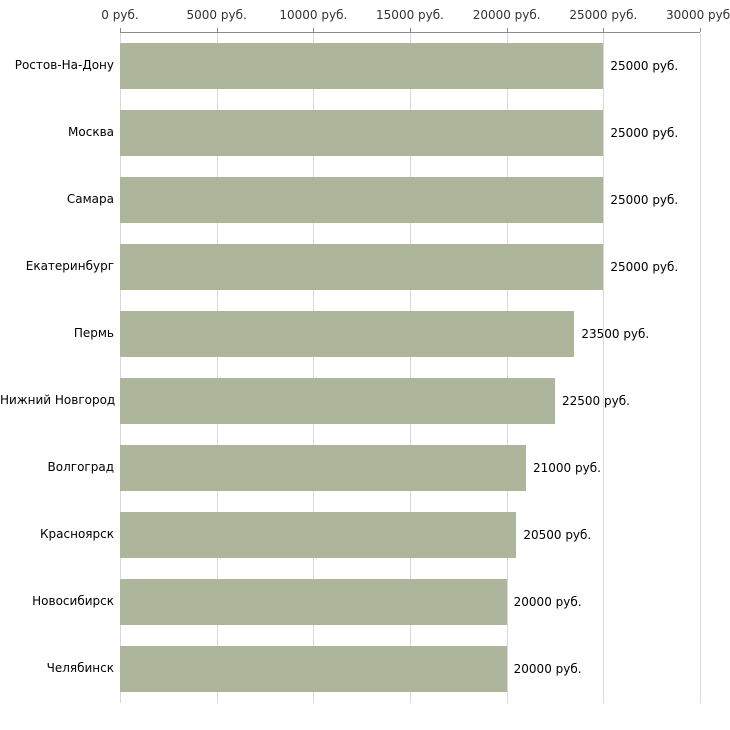 Image resolution: width=730 pixels, height=730 pixels. Describe the element at coordinates (596, 401) in the screenshot. I see `value-label: 22500 руб.` at that location.